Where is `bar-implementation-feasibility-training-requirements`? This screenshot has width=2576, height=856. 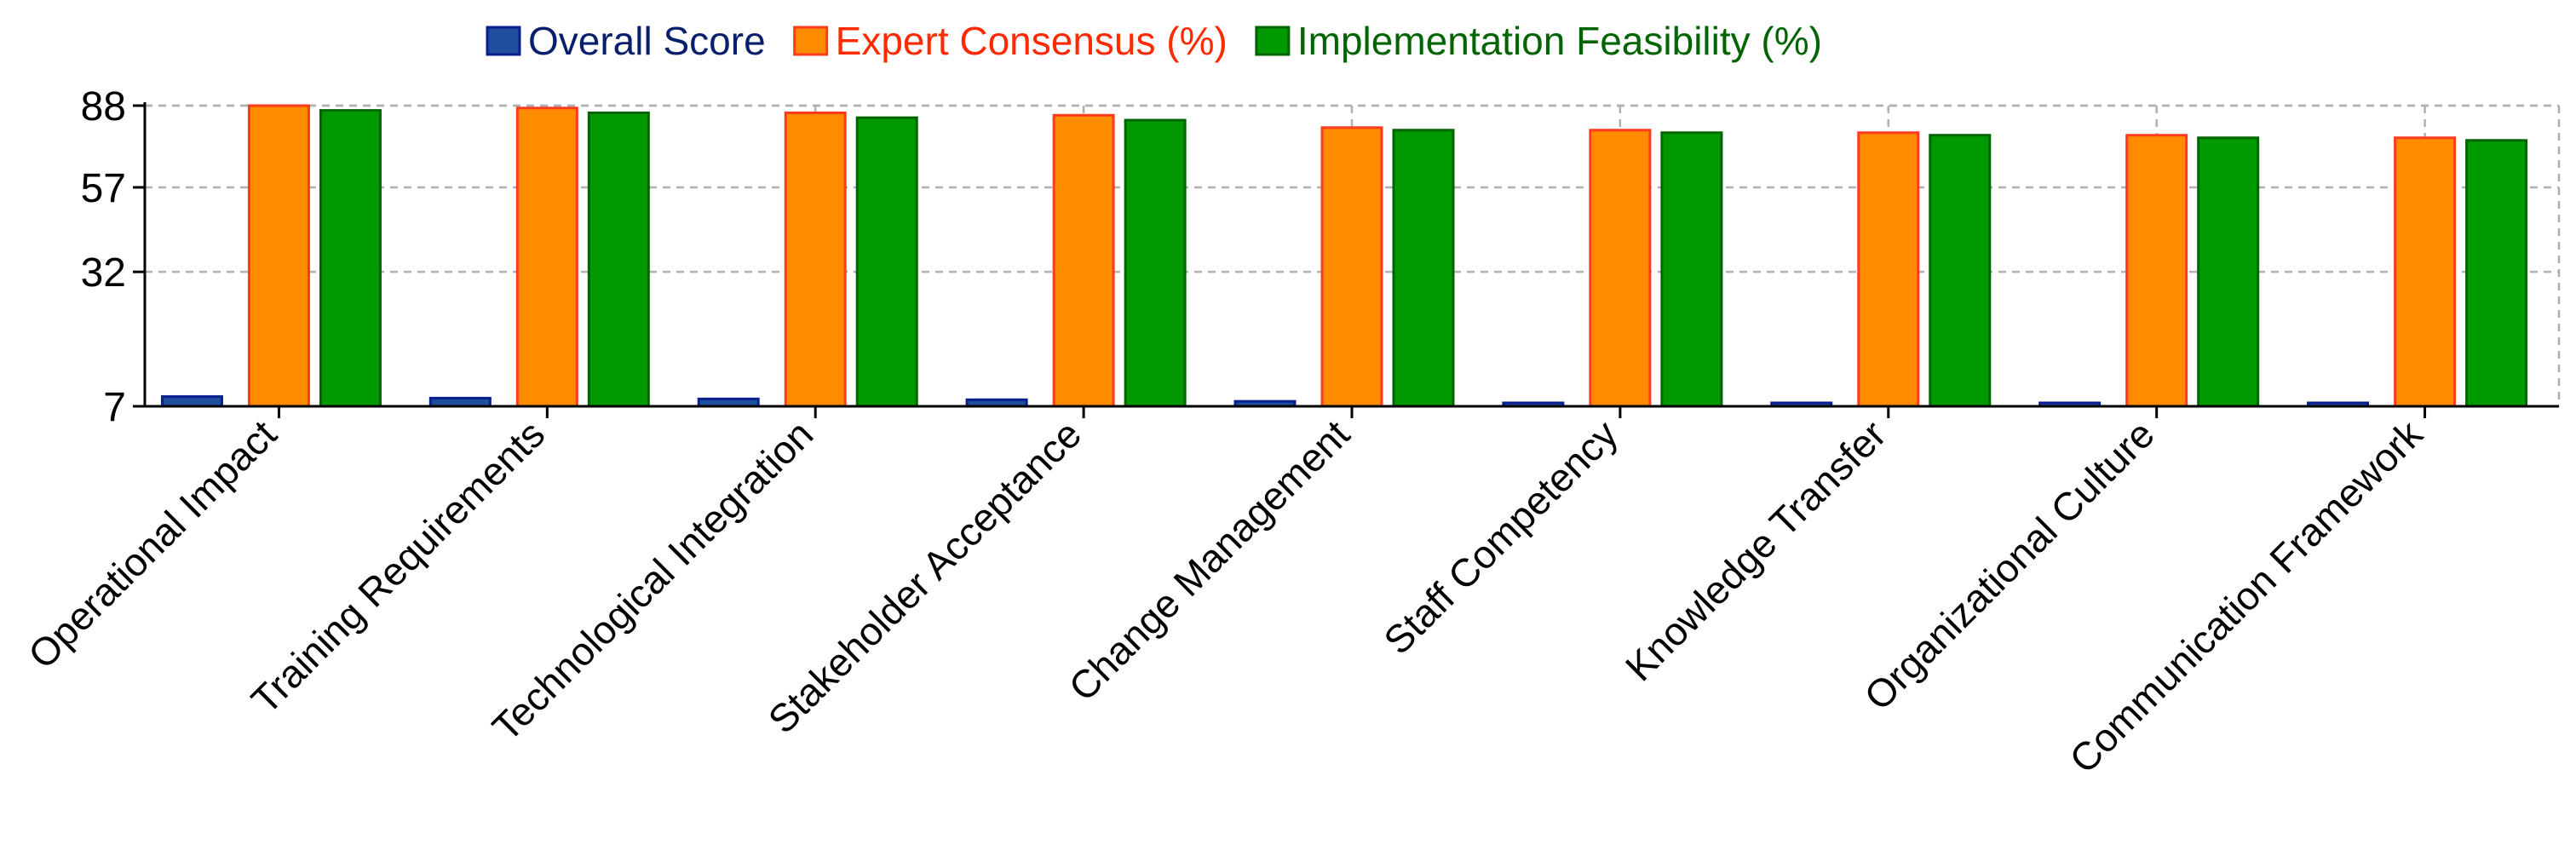
bar-implementation-feasibility-training-requirements is located at coordinates (618, 259).